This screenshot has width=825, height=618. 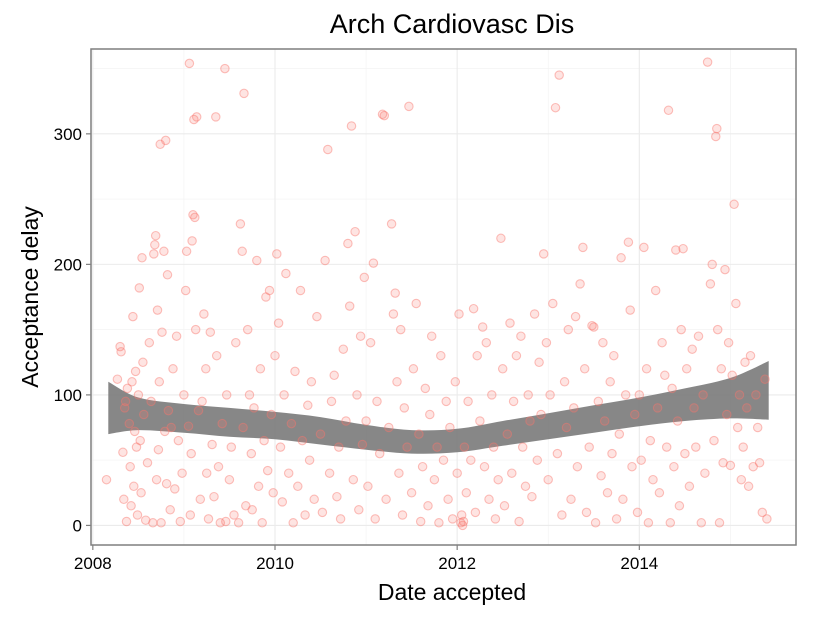 What do you see at coordinates (68, 395) in the screenshot?
I see `y-tick-label: 100` at bounding box center [68, 395].